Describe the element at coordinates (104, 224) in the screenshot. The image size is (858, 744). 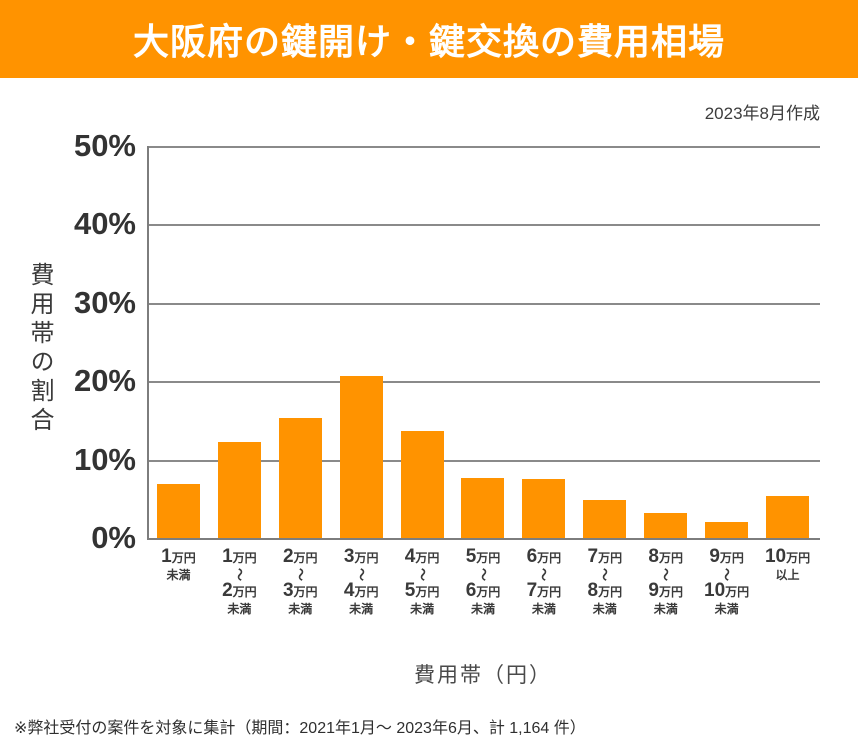
I see `y-tick-label: 40%` at that location.